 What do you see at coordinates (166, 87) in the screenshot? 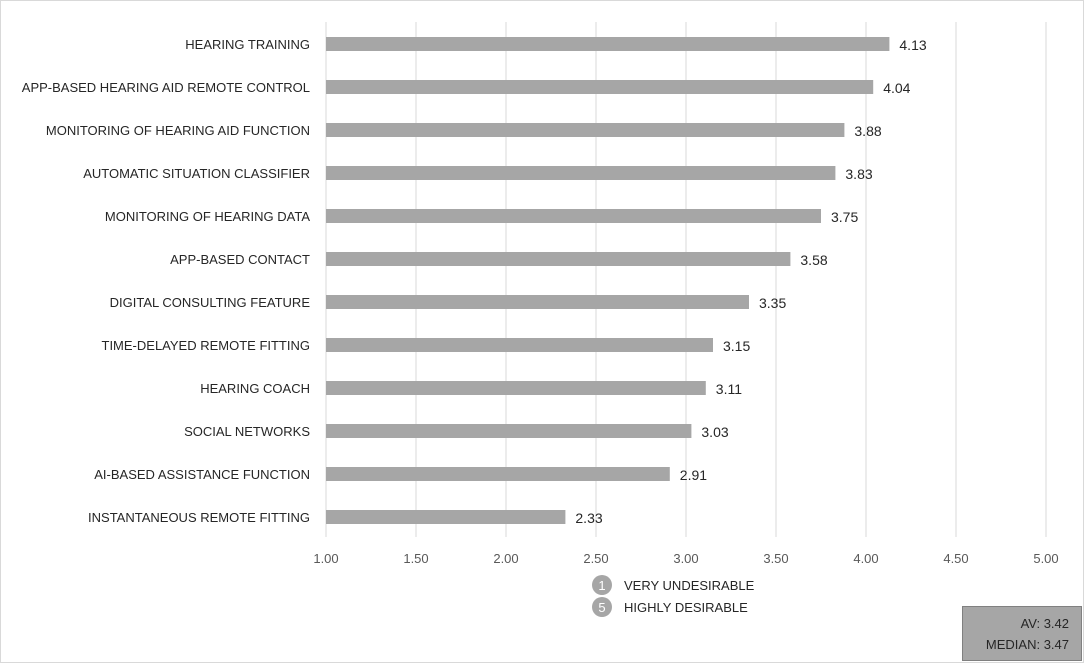
I see `category-label: APP-BASED HEARING AID REMOTE CONTROL` at bounding box center [166, 87].